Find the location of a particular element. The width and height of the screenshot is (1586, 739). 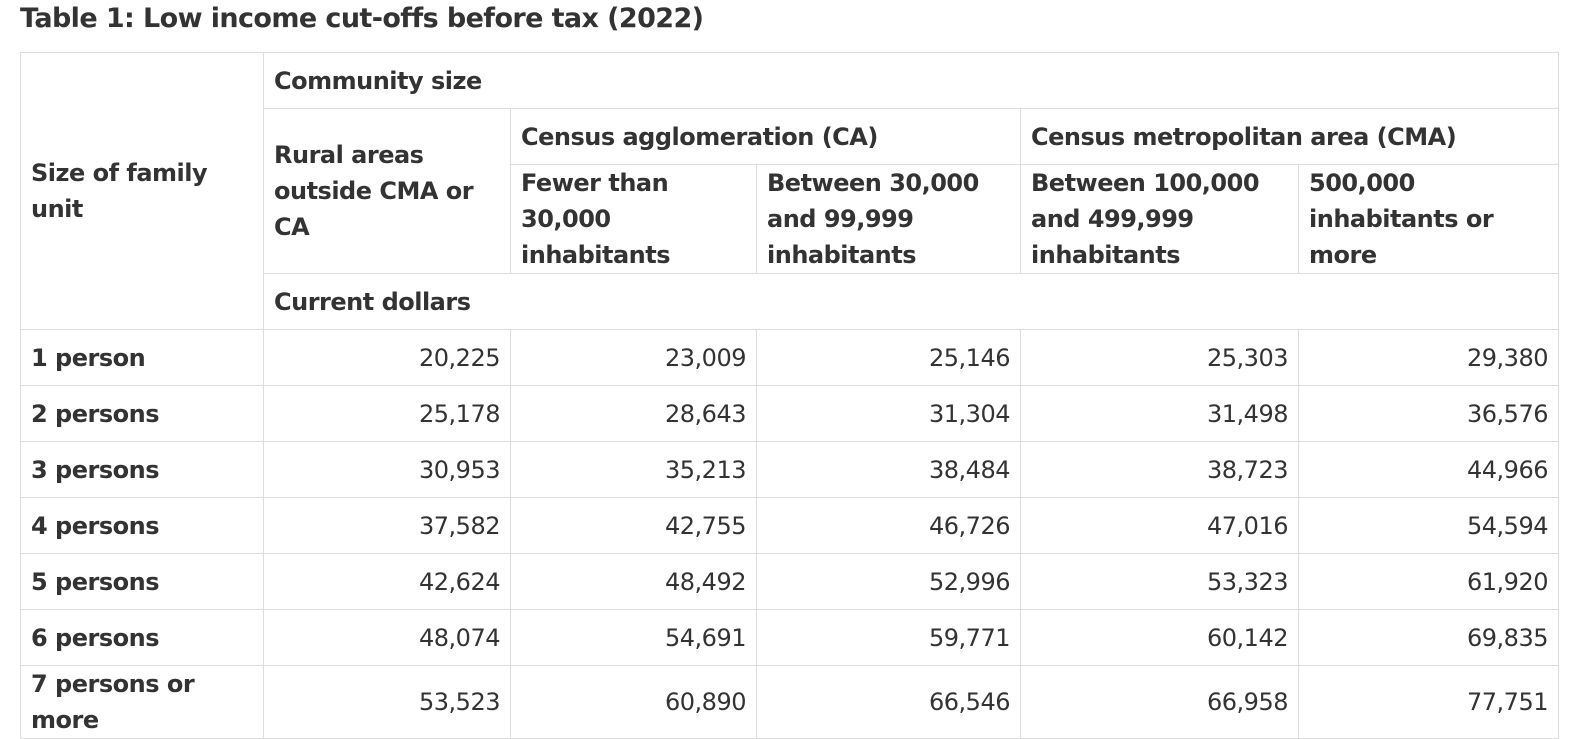

cell-value: 35,213 is located at coordinates (633, 469).